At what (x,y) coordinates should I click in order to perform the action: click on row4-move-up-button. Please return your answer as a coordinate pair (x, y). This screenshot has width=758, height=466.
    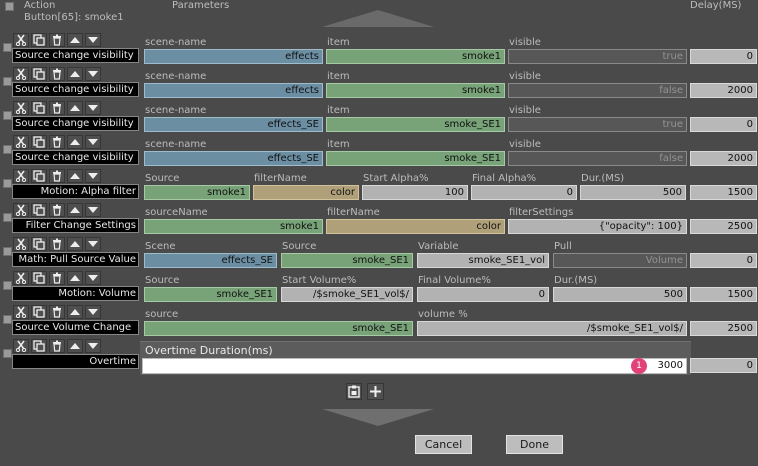
    Looking at the image, I should click on (75, 142).